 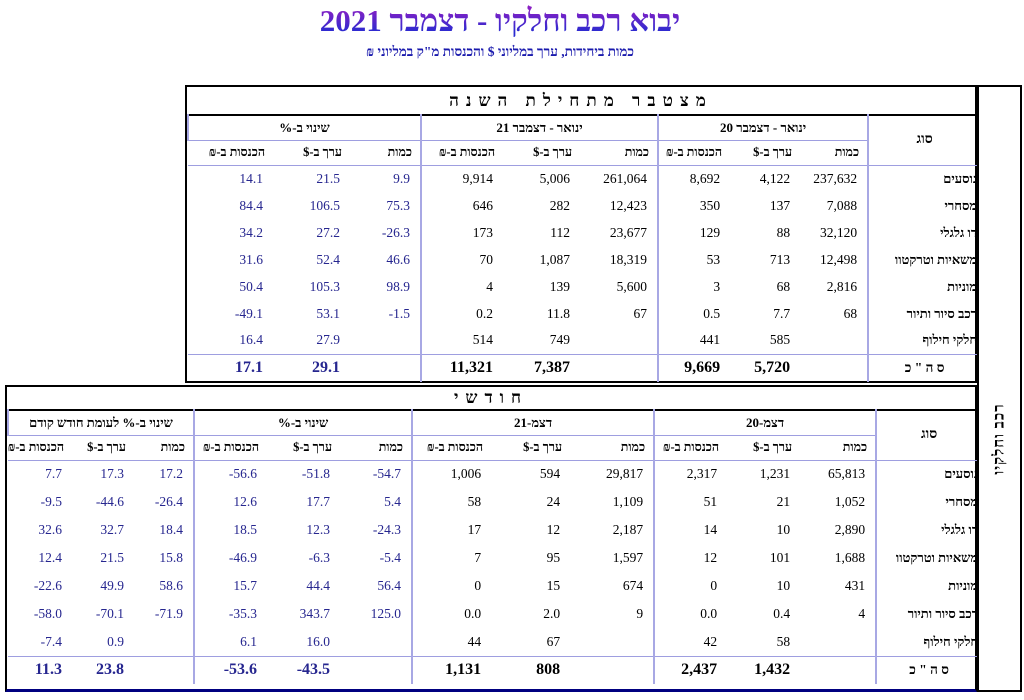 What do you see at coordinates (396, 232) in the screenshot?
I see `cell-pct-qty: -26.3` at bounding box center [396, 232].